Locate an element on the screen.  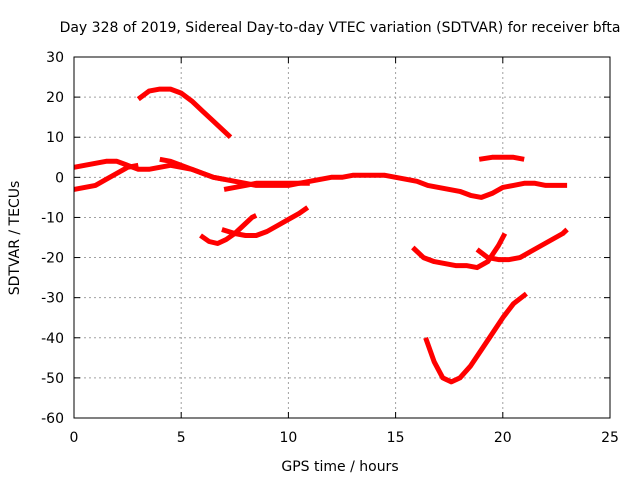
x-tick-label: 20 is located at coordinates (503, 438).